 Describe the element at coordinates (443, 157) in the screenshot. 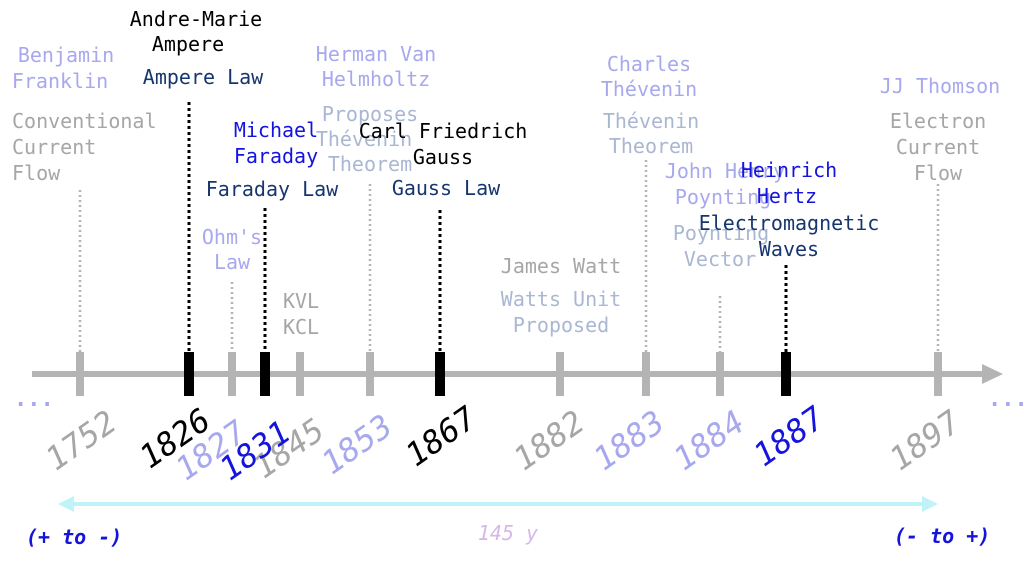

I see `person-line: Gauss` at that location.